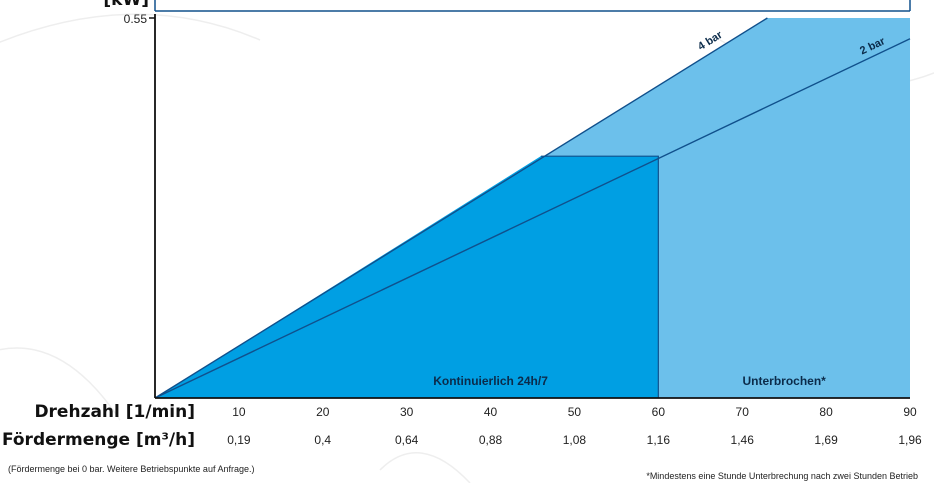  I want to click on speed-tick-label: 30, so click(407, 412).